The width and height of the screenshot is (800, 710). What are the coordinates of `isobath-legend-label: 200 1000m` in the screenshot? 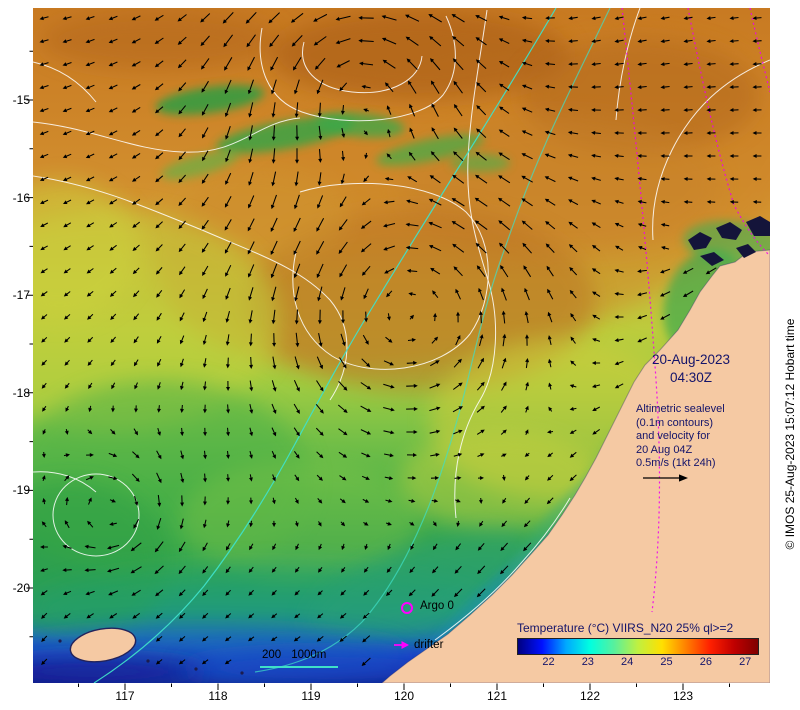 It's located at (299, 655).